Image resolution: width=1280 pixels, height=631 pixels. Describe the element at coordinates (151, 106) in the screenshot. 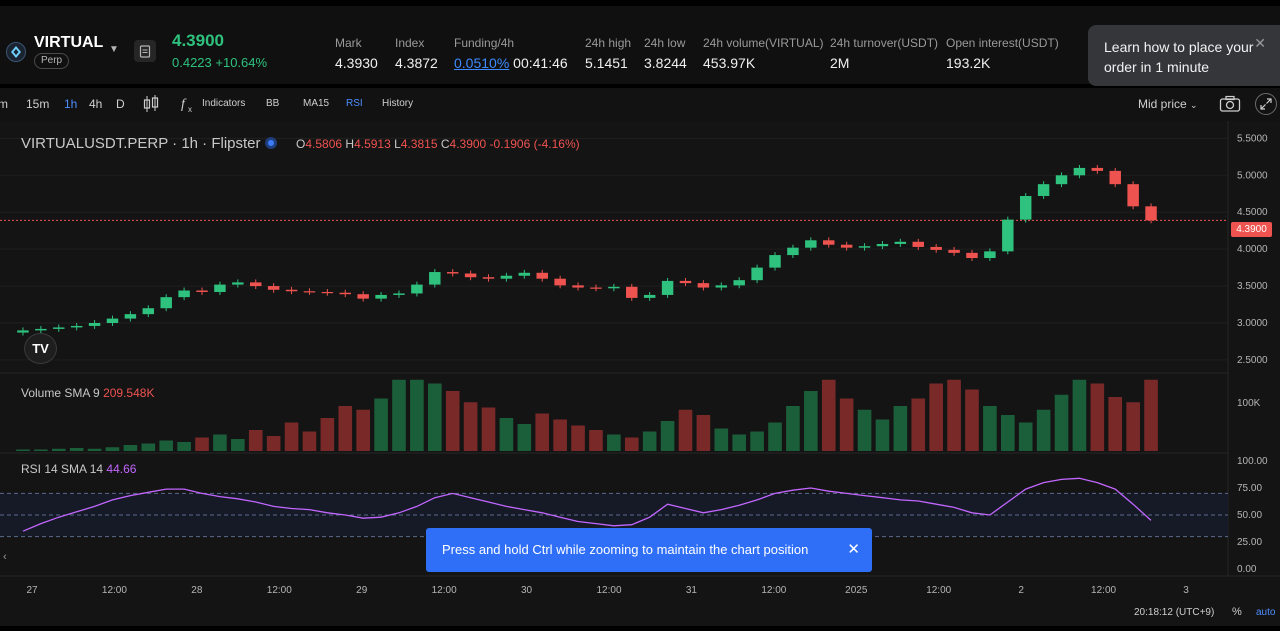

I see `candle-style-icon` at that location.